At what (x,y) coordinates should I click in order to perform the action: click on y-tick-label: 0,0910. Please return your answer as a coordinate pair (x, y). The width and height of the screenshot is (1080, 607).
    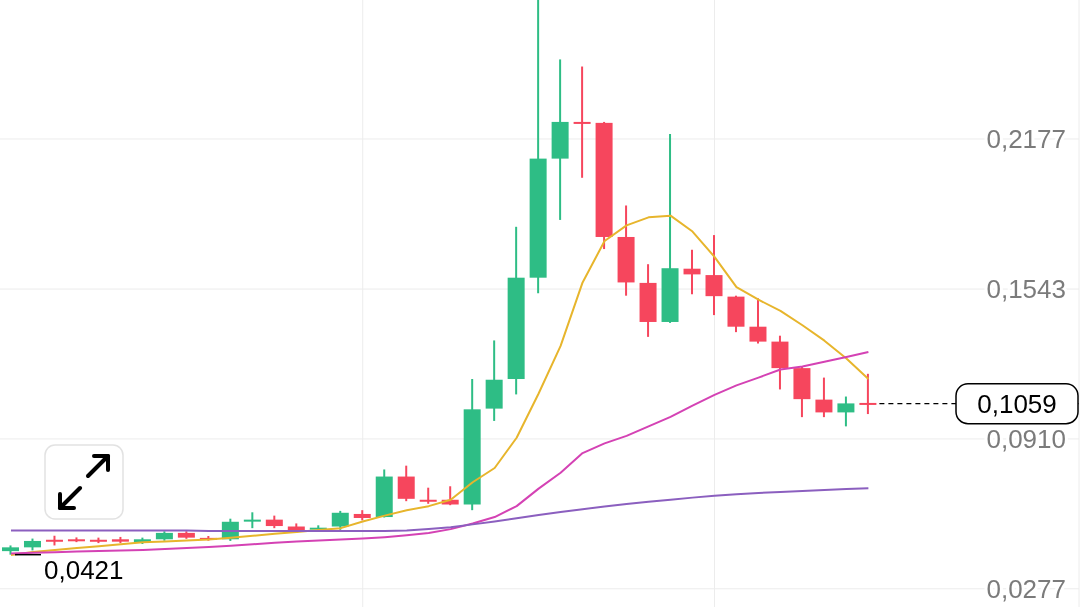
    Looking at the image, I should click on (1026, 438).